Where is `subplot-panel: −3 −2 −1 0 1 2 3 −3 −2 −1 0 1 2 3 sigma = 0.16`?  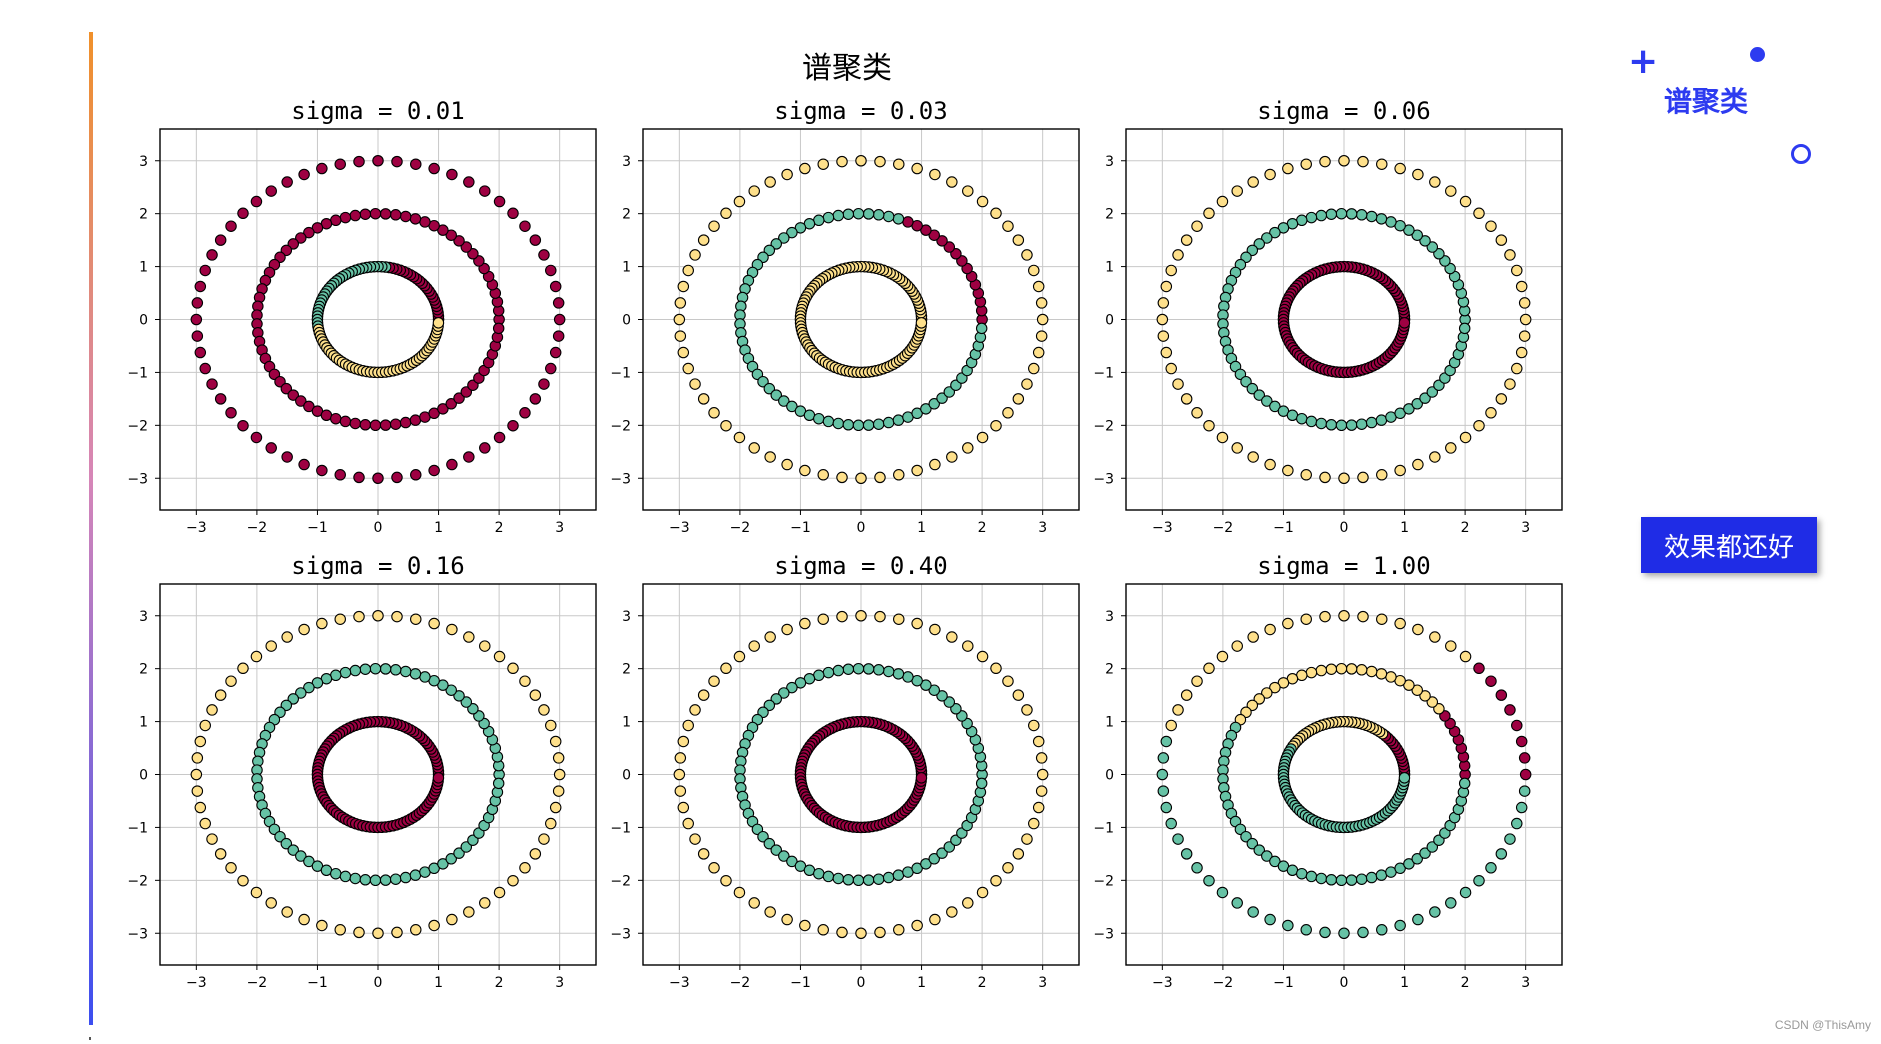
subplot-panel: −3 −2 −1 0 1 2 3 −3 −2 −1 0 1 2 3 sigma = 0.16 is located at coordinates (362, 771).